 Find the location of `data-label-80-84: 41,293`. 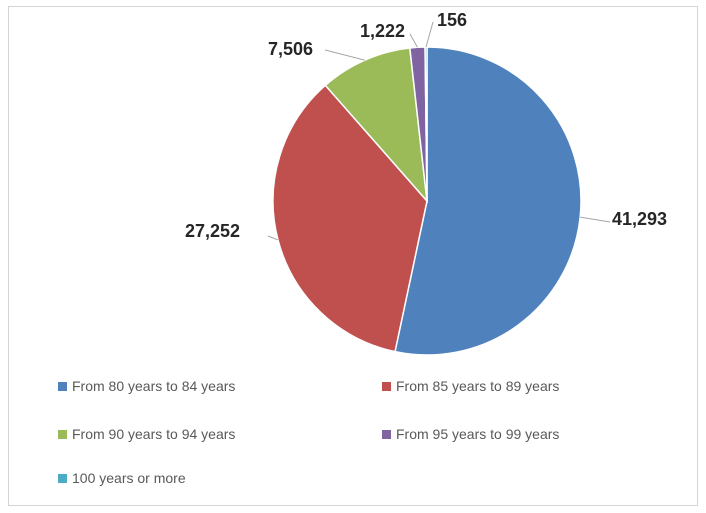

data-label-80-84: 41,293 is located at coordinates (639, 219).